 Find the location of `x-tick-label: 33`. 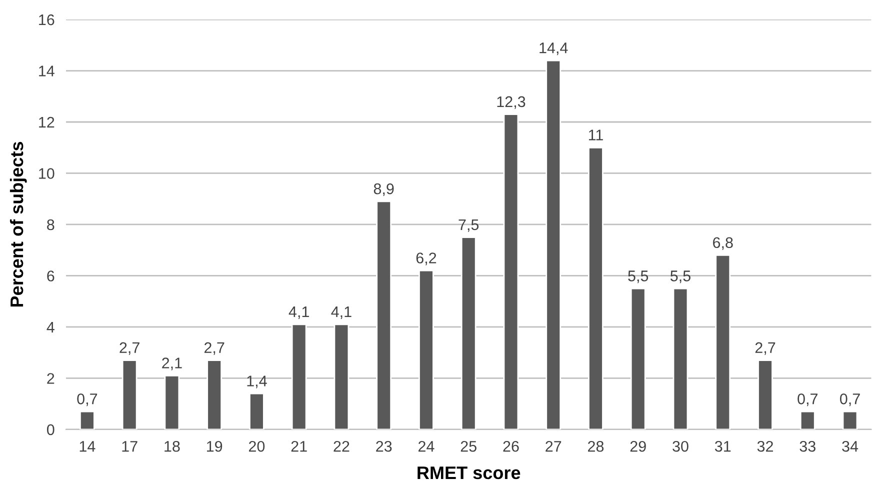

x-tick-label: 33 is located at coordinates (808, 446).